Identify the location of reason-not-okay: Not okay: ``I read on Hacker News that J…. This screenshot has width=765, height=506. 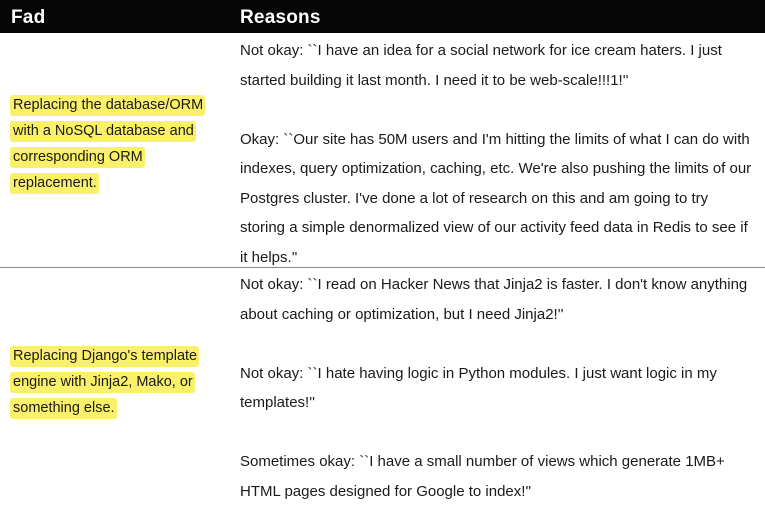
(494, 299).